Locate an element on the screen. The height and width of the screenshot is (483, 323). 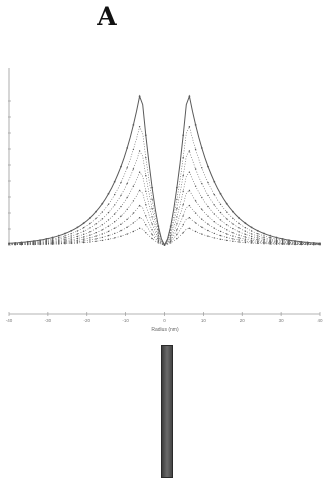
x-tick-label: -20 is located at coordinates (86, 320).